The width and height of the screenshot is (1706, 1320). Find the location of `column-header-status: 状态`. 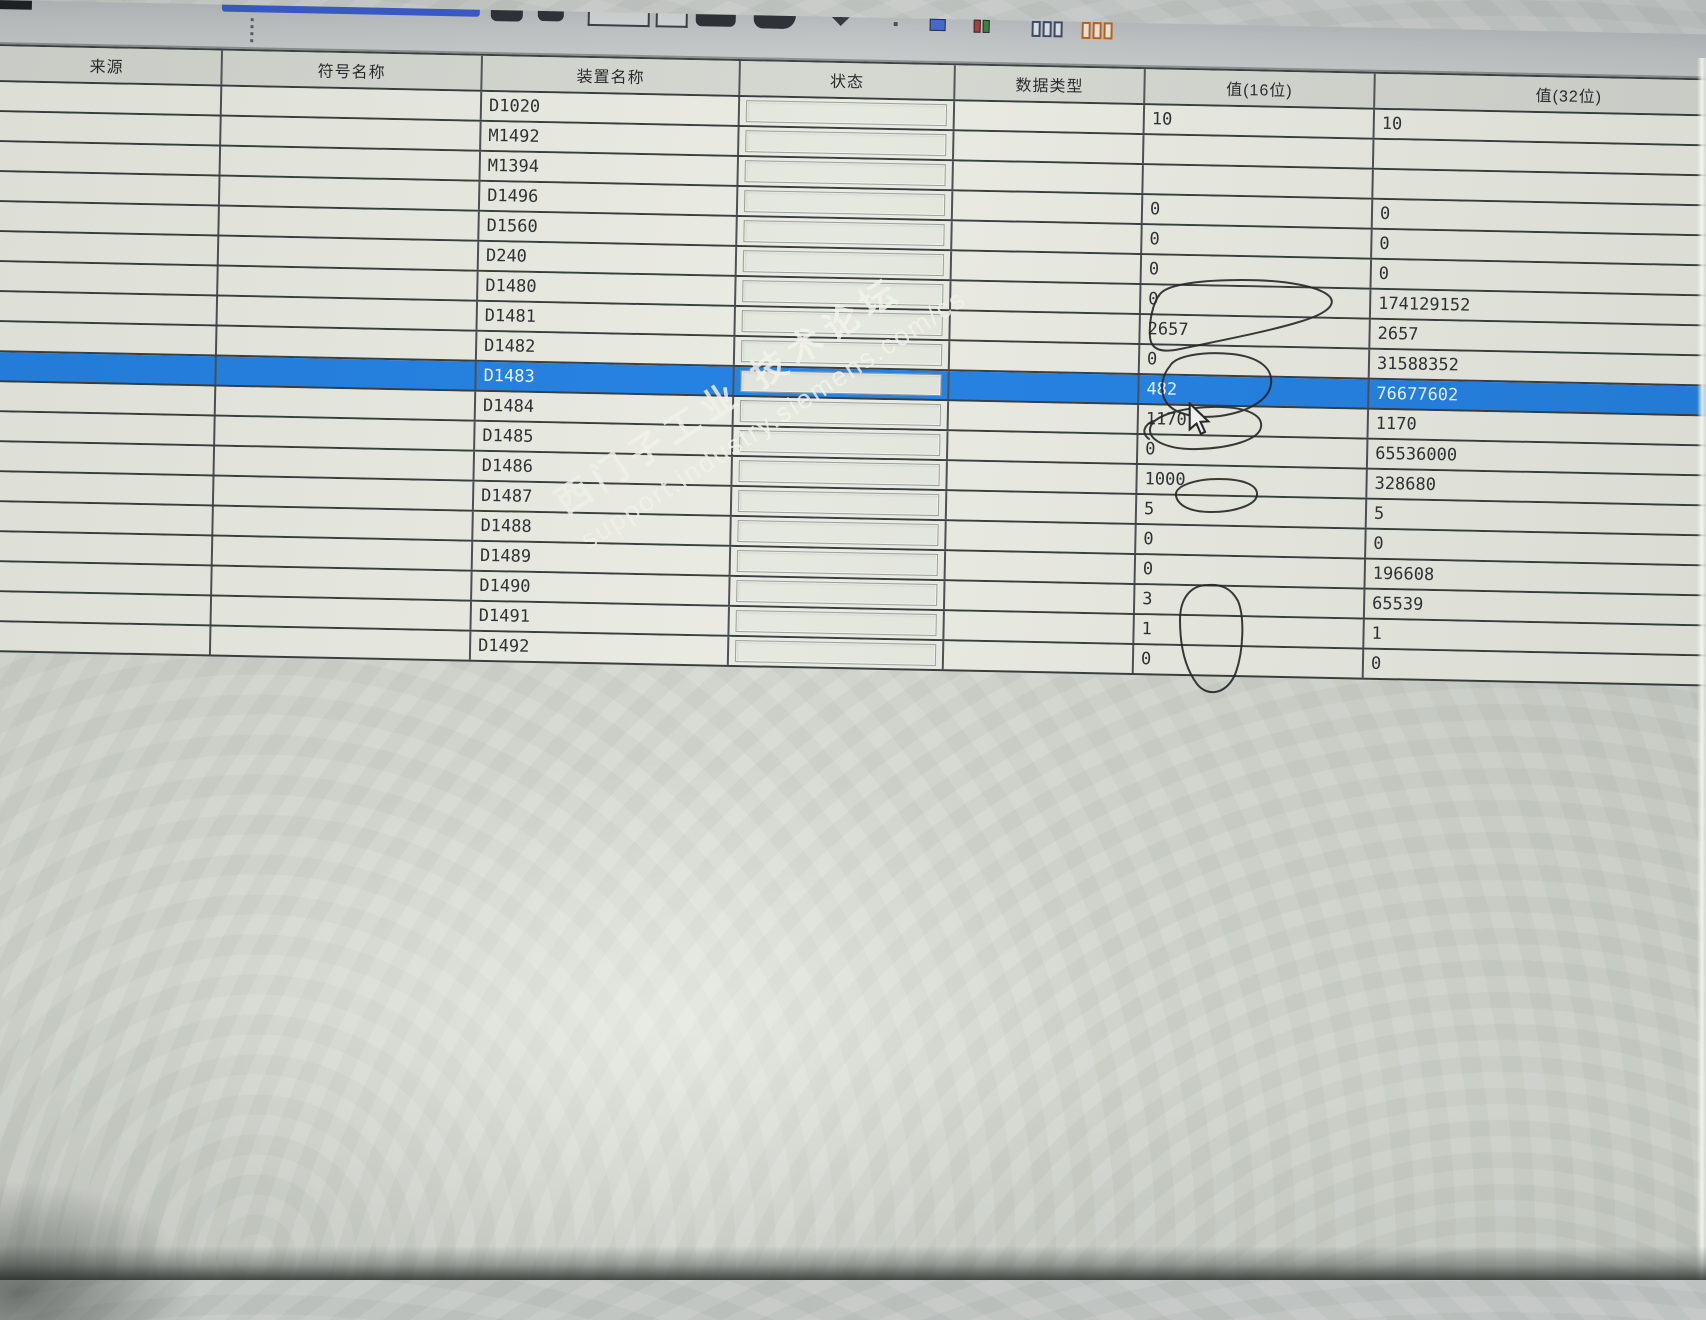

column-header-status: 状态 is located at coordinates (848, 80).